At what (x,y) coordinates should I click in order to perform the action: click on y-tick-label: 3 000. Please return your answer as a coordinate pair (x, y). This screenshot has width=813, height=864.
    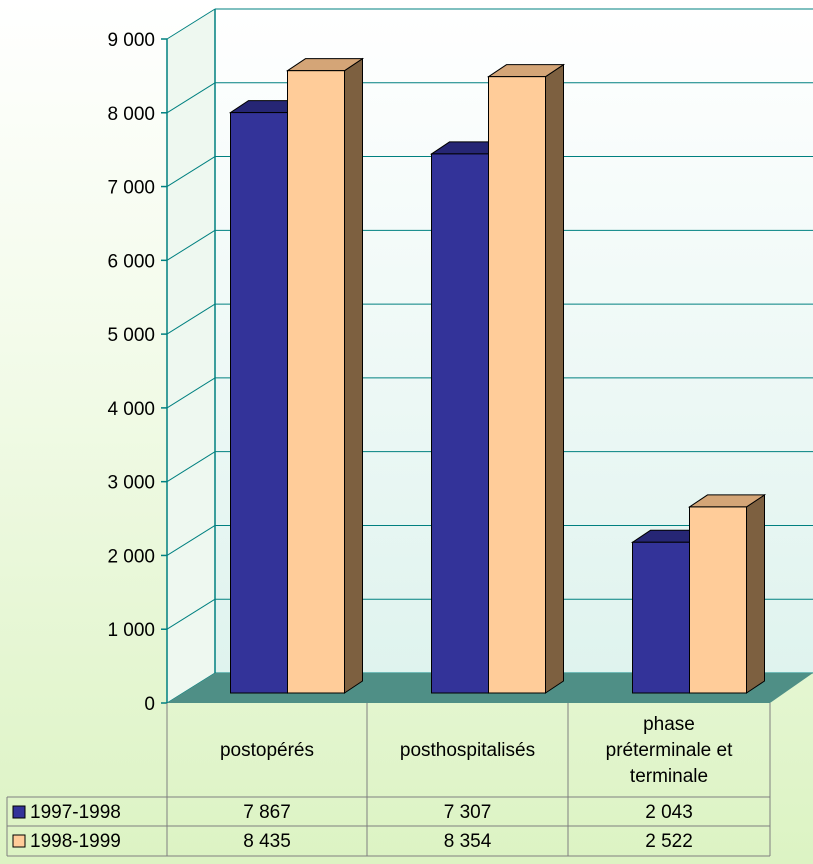
    Looking at the image, I should click on (131, 483).